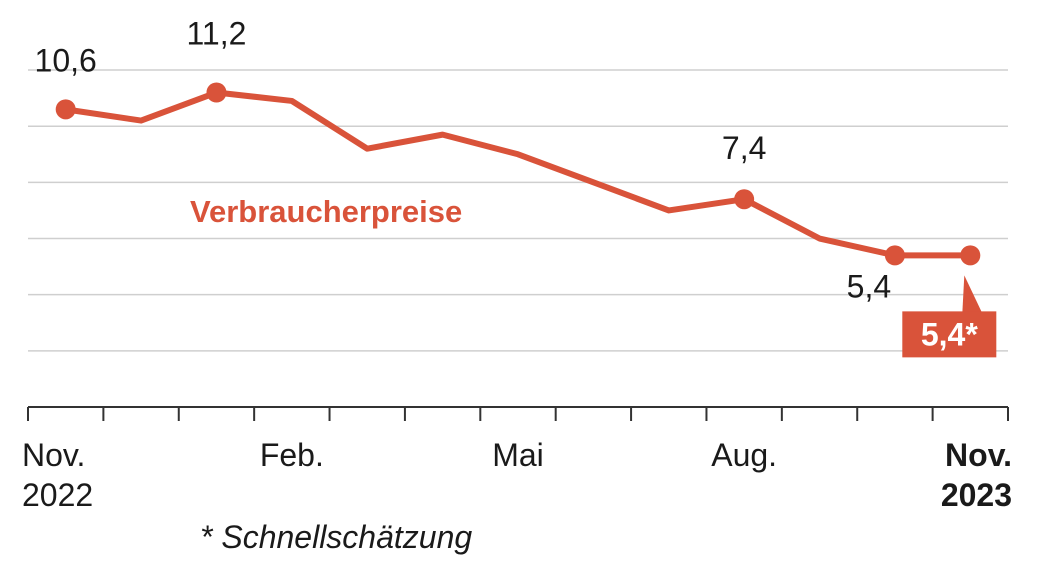 The height and width of the screenshot is (586, 1041). I want to click on value-label: 5,4*, so click(949, 334).